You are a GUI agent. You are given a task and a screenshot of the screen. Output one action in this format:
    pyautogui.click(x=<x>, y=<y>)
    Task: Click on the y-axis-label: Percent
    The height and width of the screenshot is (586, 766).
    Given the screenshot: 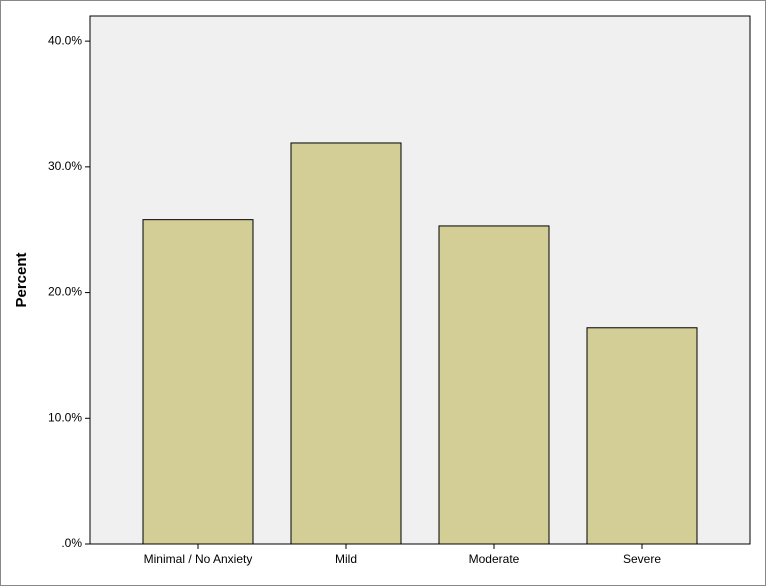 What is the action you would take?
    pyautogui.click(x=21, y=279)
    